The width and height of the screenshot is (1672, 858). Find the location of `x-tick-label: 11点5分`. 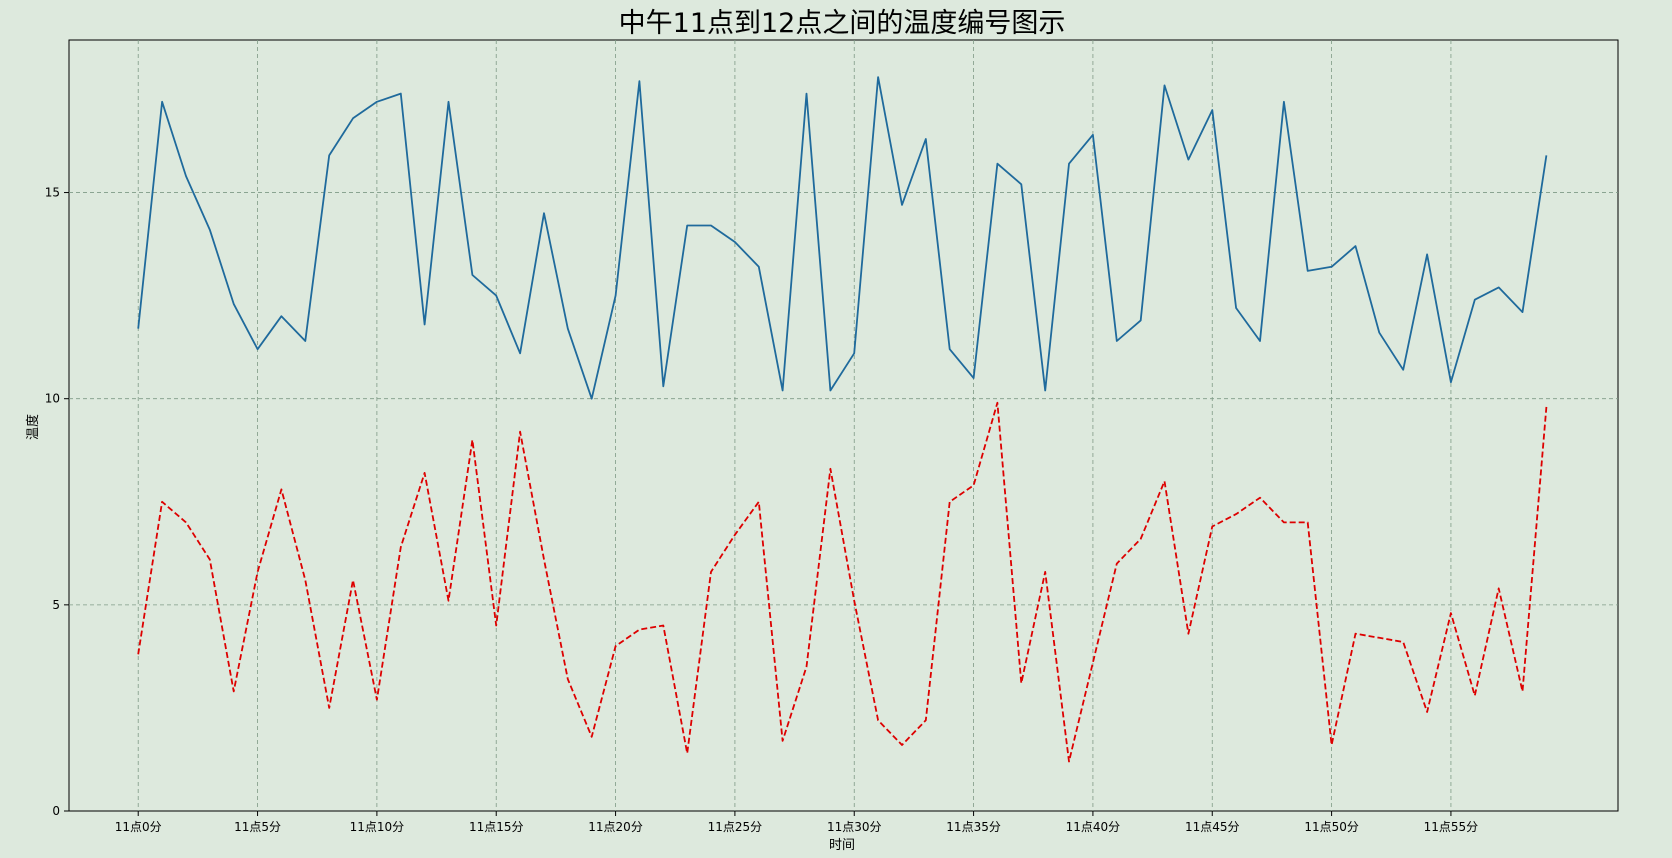

x-tick-label: 11点5分 is located at coordinates (257, 827).